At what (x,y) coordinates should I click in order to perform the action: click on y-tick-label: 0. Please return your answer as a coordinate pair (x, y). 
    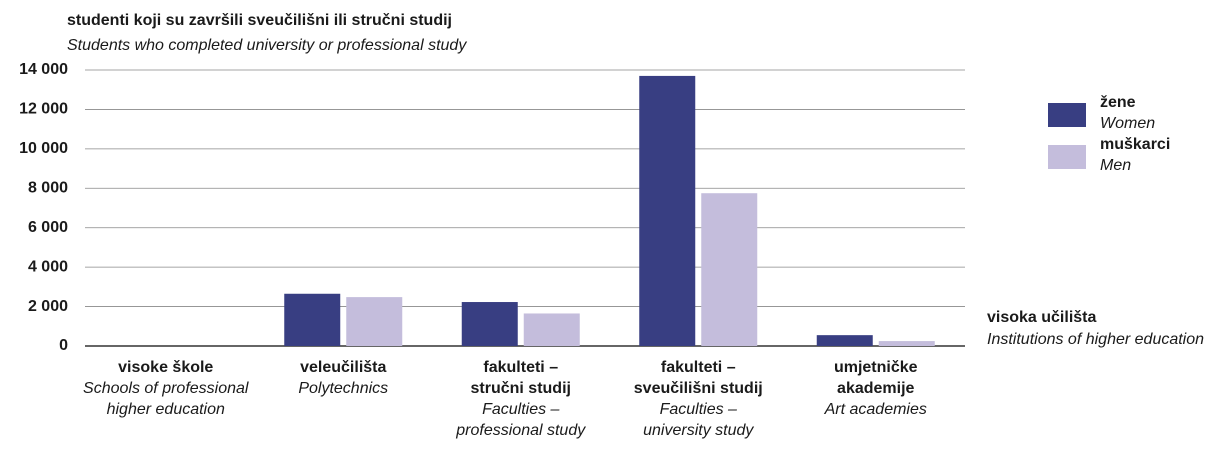
    Looking at the image, I should click on (63, 345).